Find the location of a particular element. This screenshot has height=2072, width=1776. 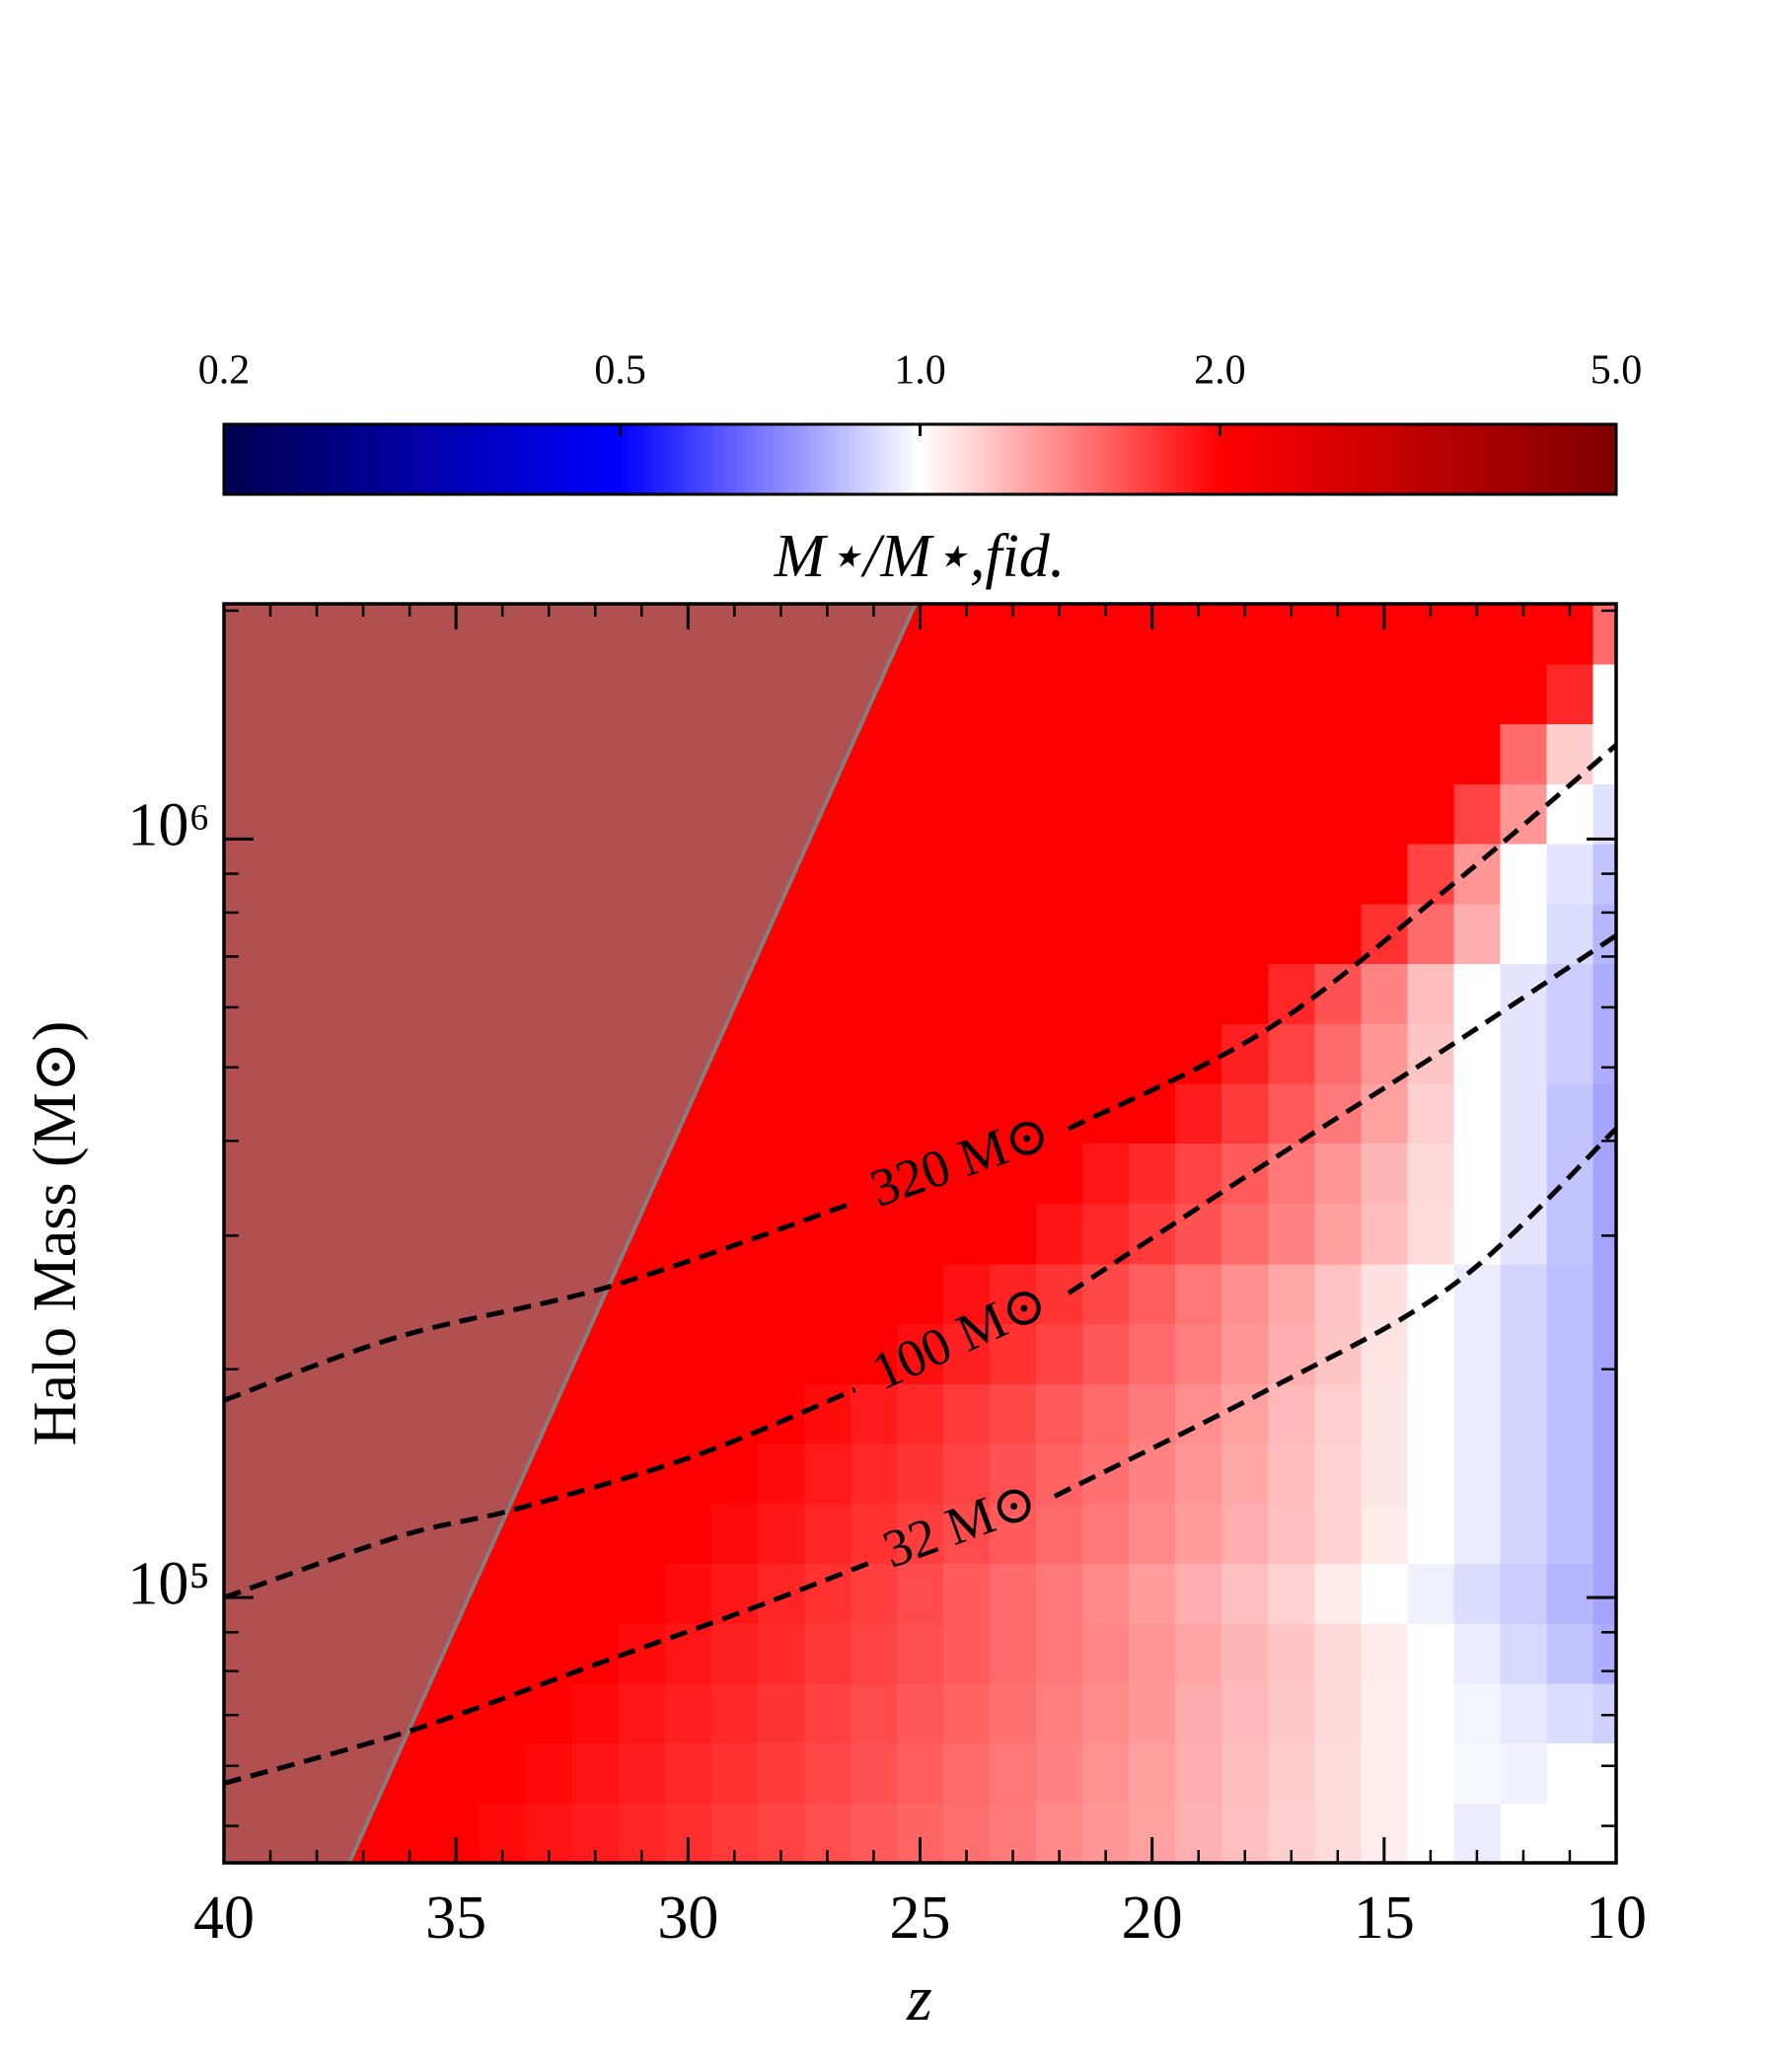

x-tick-label: 10 is located at coordinates (1617, 1919).